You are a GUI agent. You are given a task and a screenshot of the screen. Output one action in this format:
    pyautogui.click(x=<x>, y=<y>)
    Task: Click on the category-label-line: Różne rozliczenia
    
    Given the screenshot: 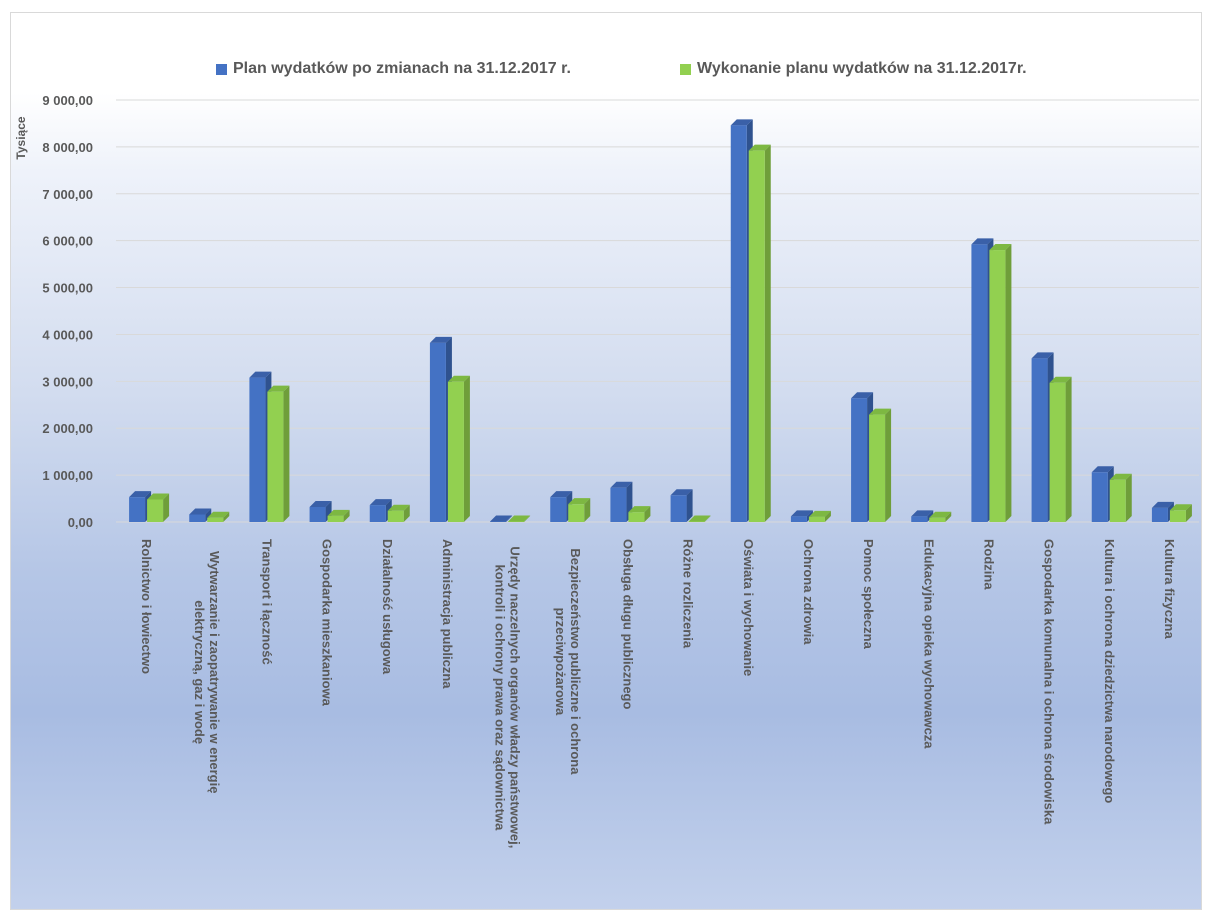 What is the action you would take?
    pyautogui.click(x=688, y=594)
    